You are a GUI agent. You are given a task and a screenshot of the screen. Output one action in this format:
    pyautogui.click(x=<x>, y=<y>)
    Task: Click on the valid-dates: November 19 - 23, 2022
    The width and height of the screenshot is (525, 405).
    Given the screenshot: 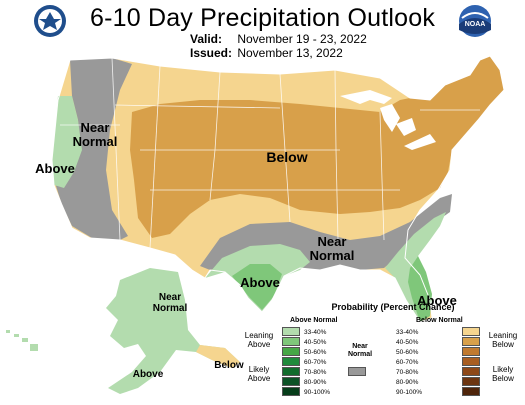 What is the action you would take?
    pyautogui.click(x=302, y=39)
    